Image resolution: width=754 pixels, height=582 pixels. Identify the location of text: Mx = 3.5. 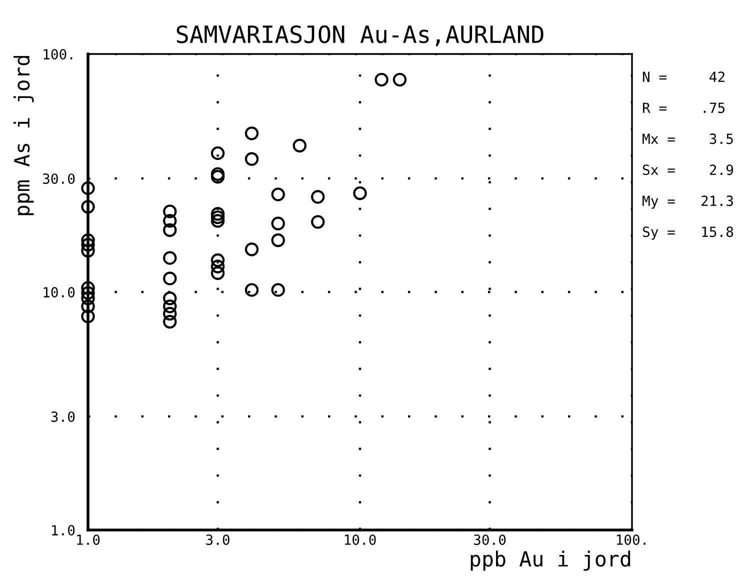
(687, 139).